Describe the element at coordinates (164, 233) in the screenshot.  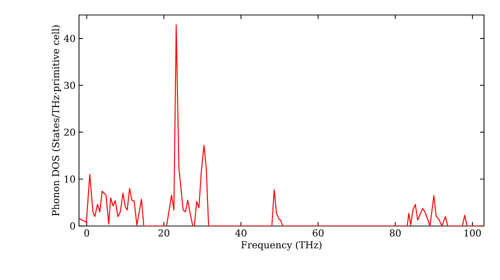
I see `x-tick-label: 20` at that location.